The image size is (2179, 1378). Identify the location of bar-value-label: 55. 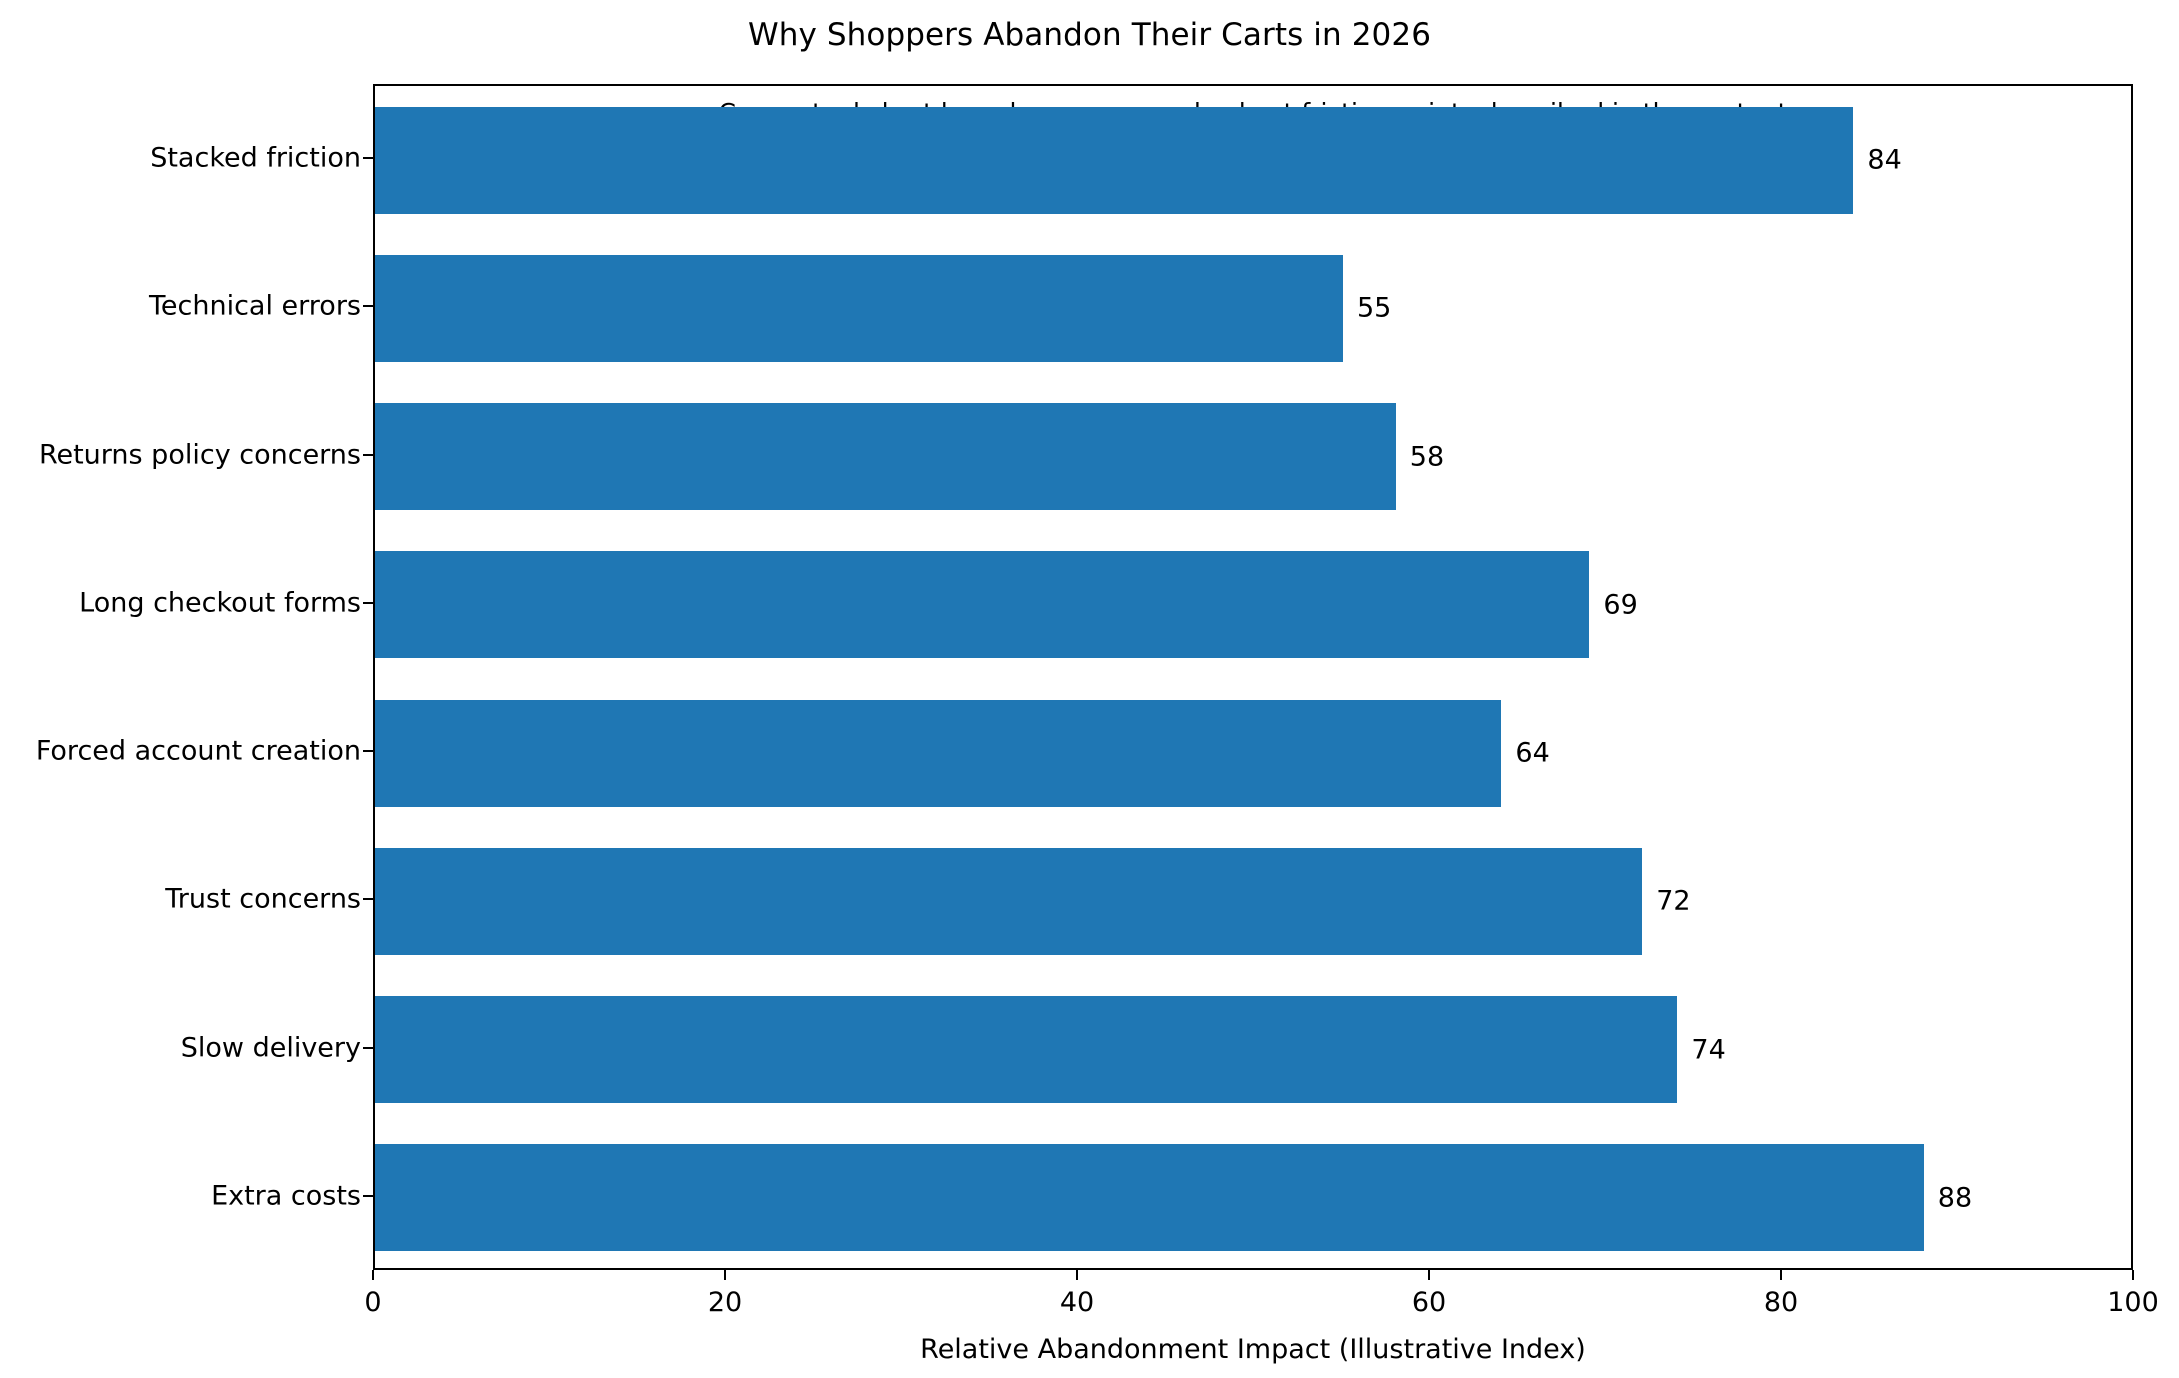
(1374, 308).